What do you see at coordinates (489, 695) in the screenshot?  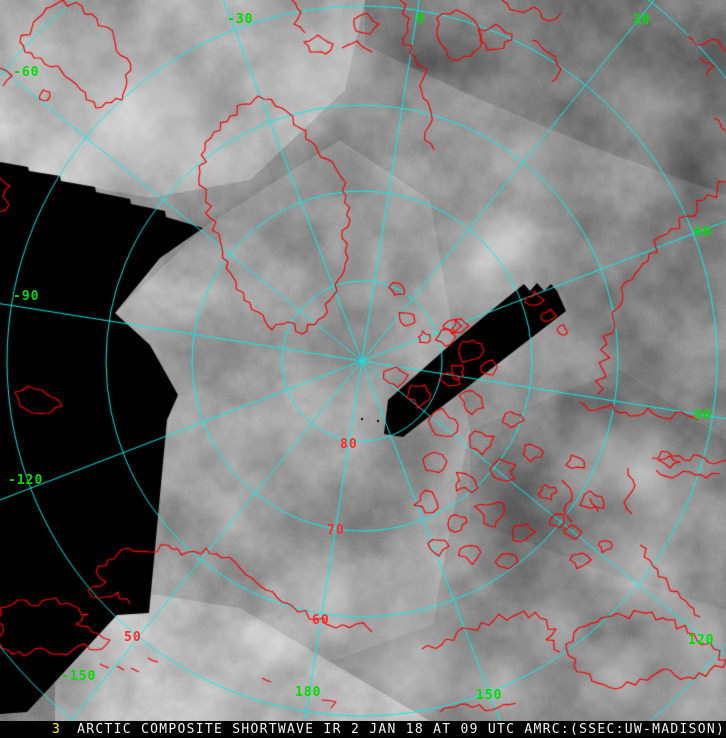 I see `longitude-label-150: 150` at bounding box center [489, 695].